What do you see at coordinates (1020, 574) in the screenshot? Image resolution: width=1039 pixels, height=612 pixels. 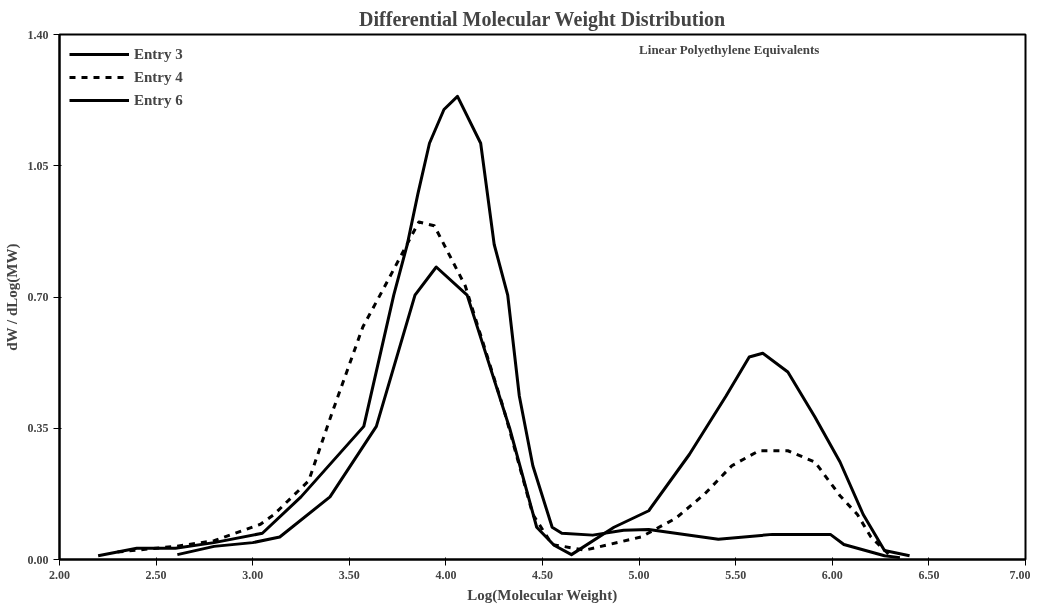 I see `x-tick-label: 7.00` at bounding box center [1020, 574].